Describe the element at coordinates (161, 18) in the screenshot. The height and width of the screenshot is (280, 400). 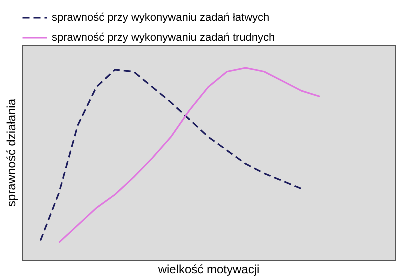
I see `legend-label: sprawność przy wykonywaniu zadań łatwych` at that location.